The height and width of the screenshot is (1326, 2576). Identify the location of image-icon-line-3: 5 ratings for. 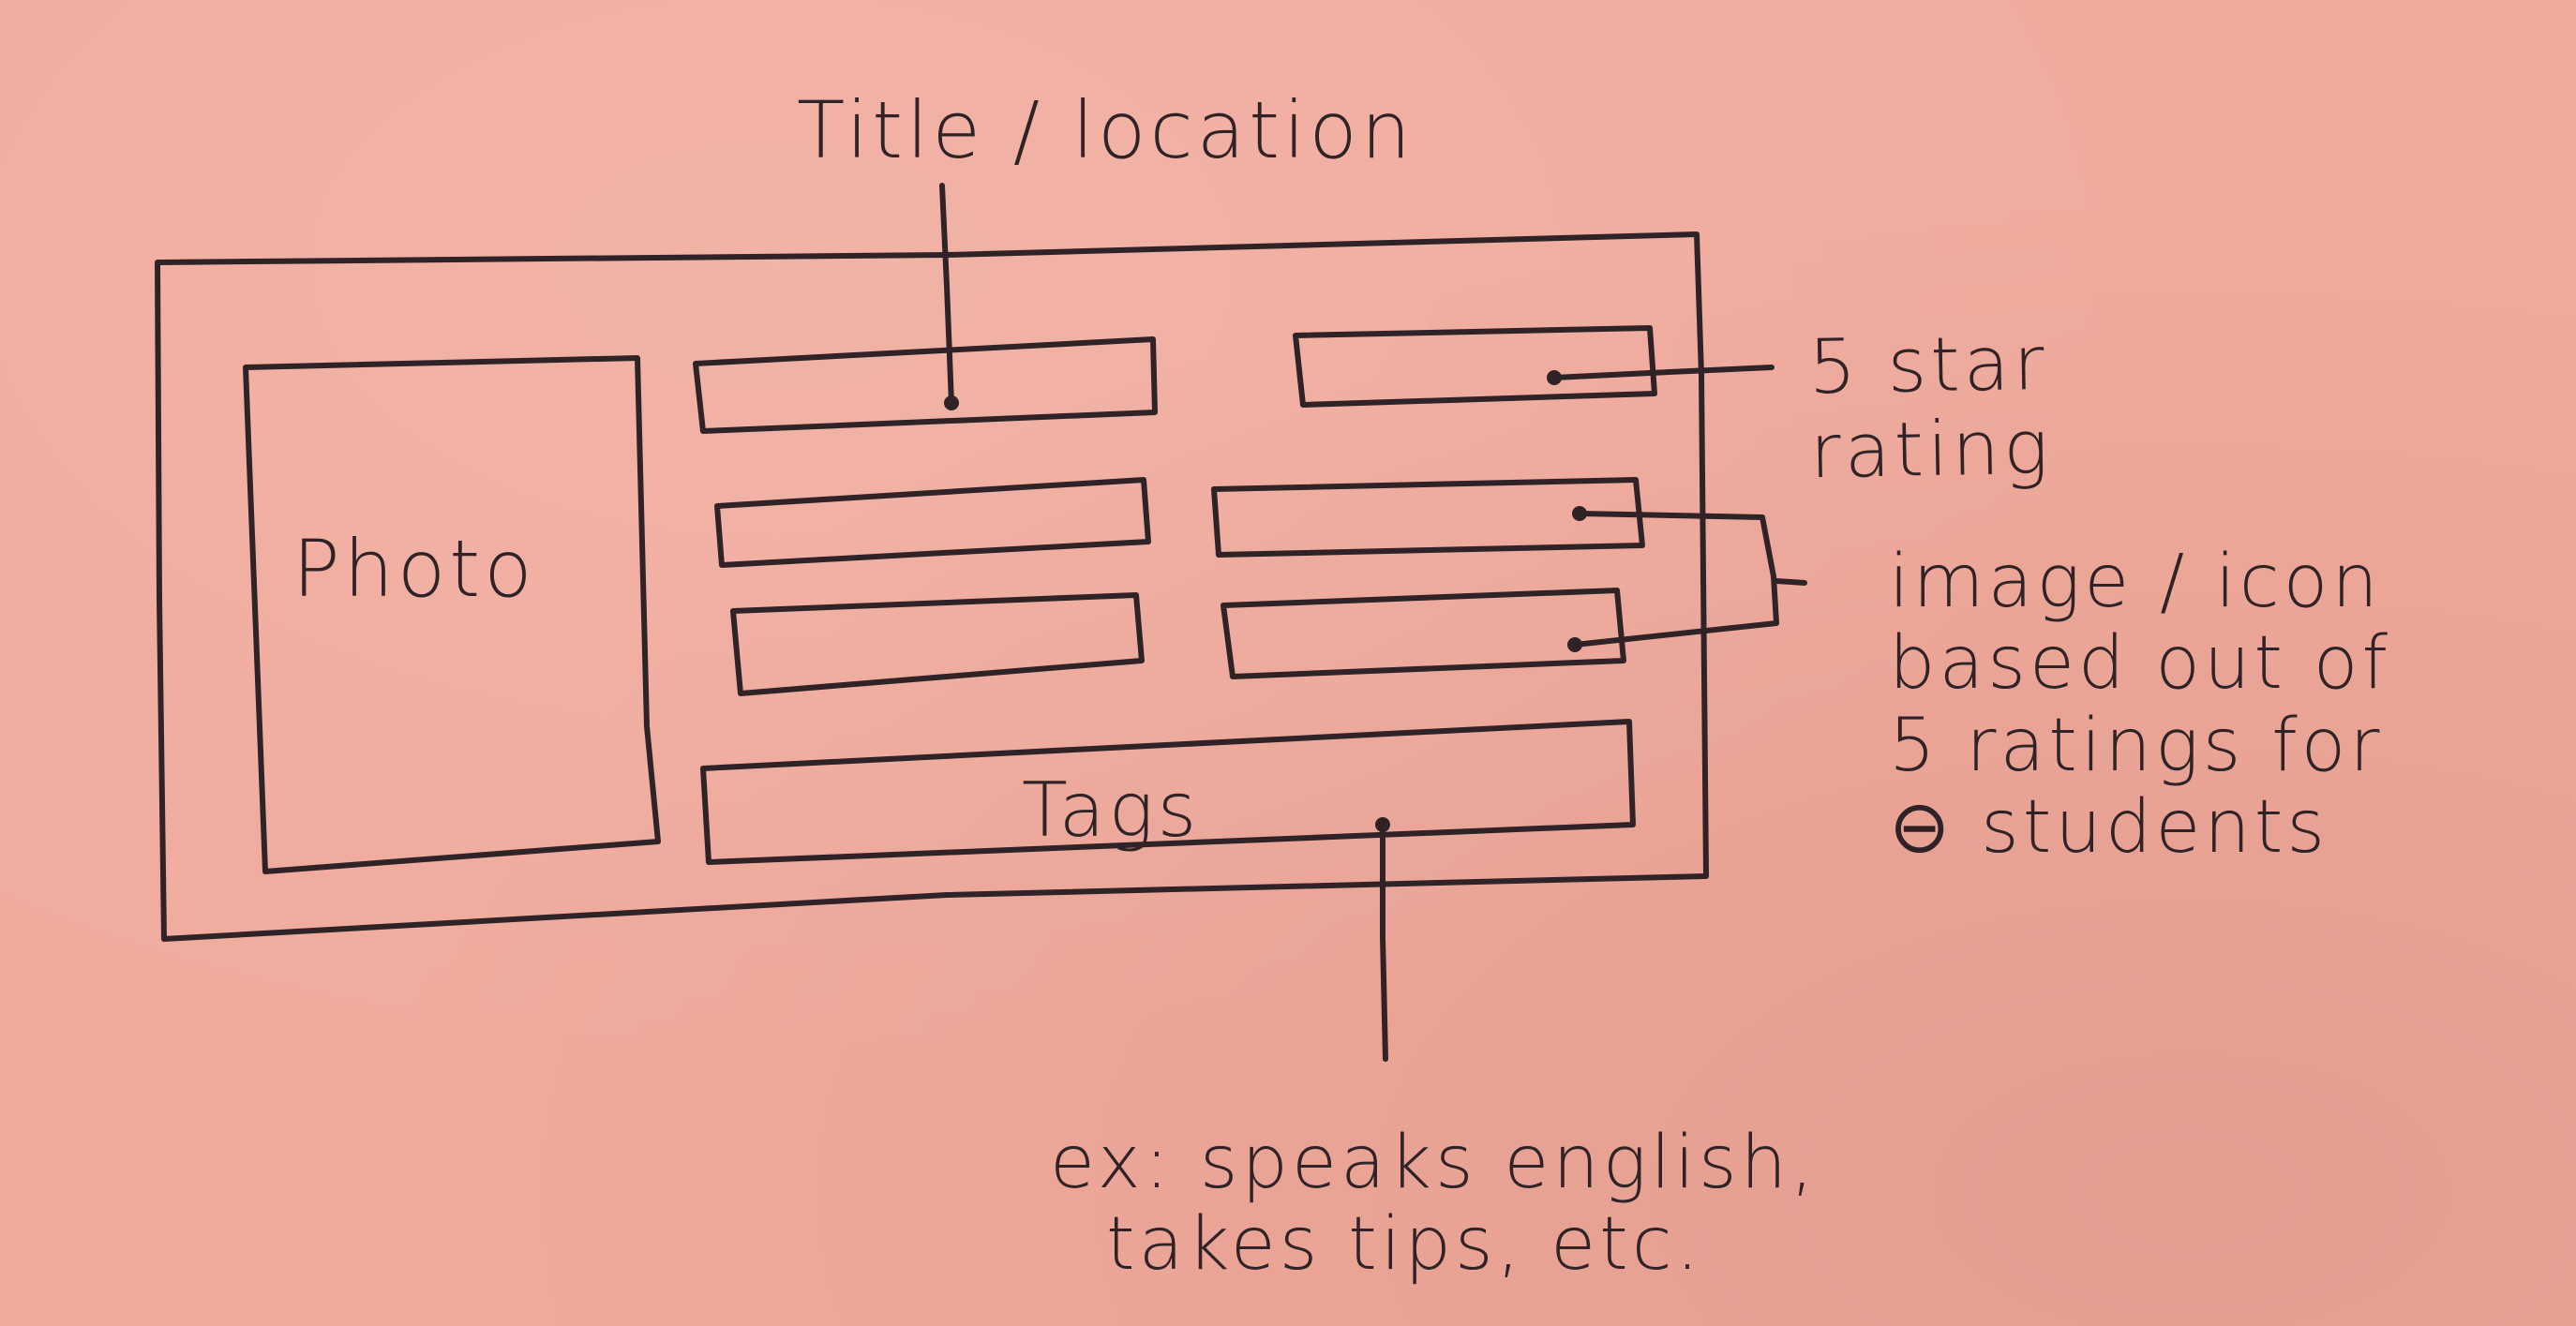
(2137, 745).